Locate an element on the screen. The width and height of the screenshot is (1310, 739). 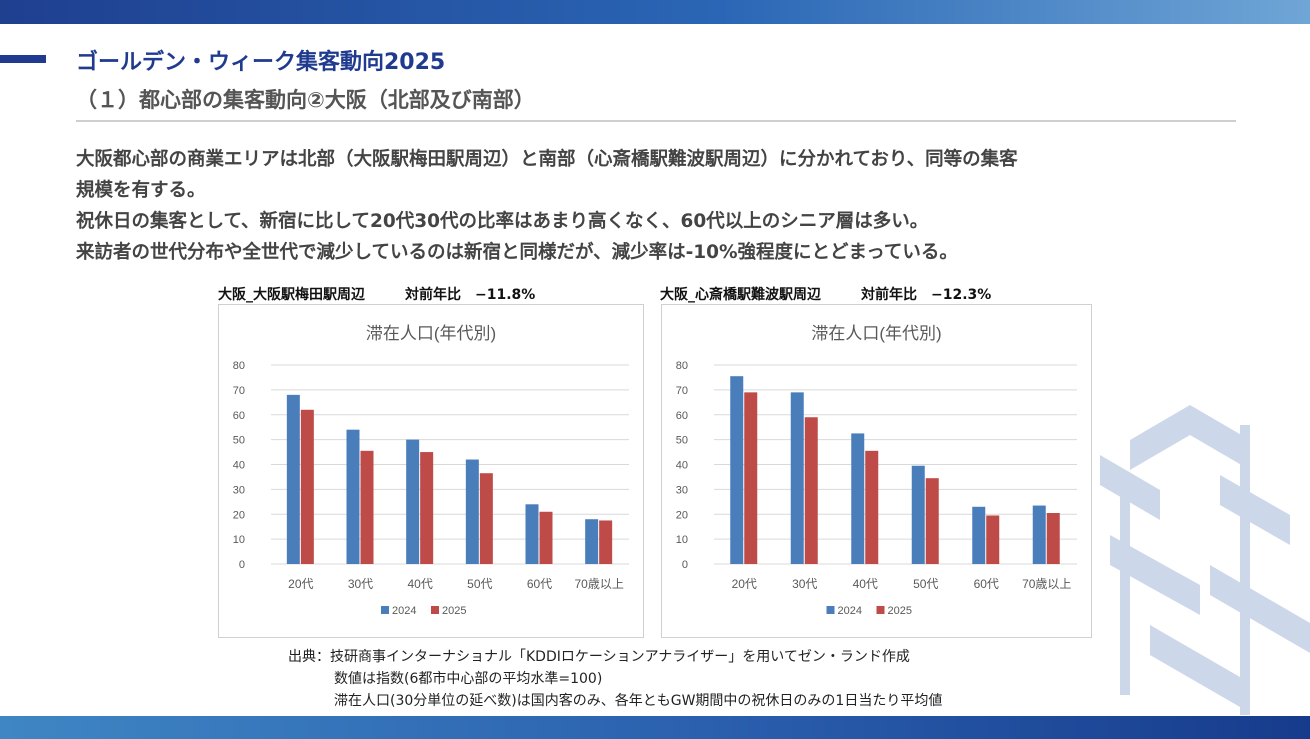
chart-caption-label: 大阪_心斎橋駅難波駅周辺 is located at coordinates (740, 295).